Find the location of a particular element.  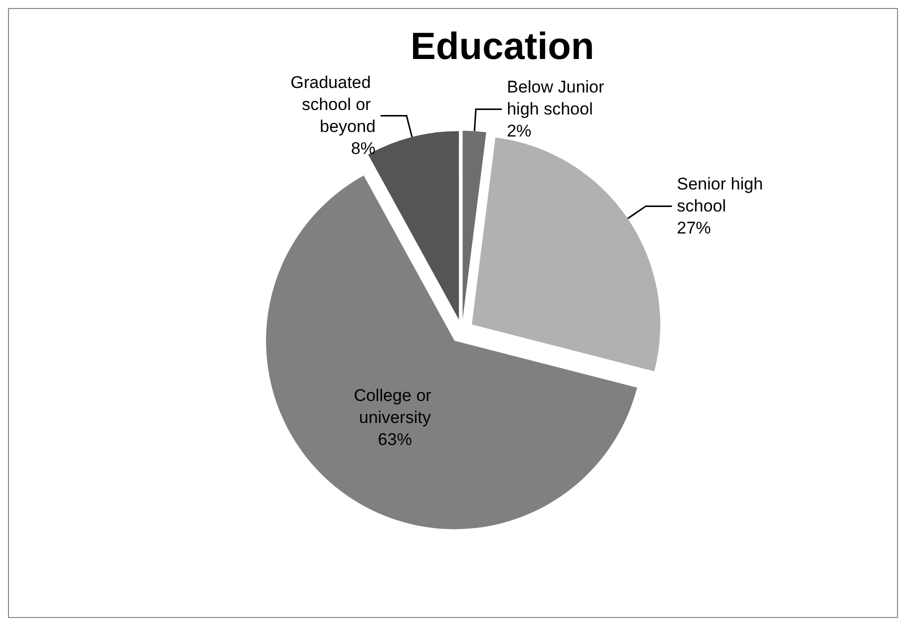

data-label: 27% is located at coordinates (693, 228).